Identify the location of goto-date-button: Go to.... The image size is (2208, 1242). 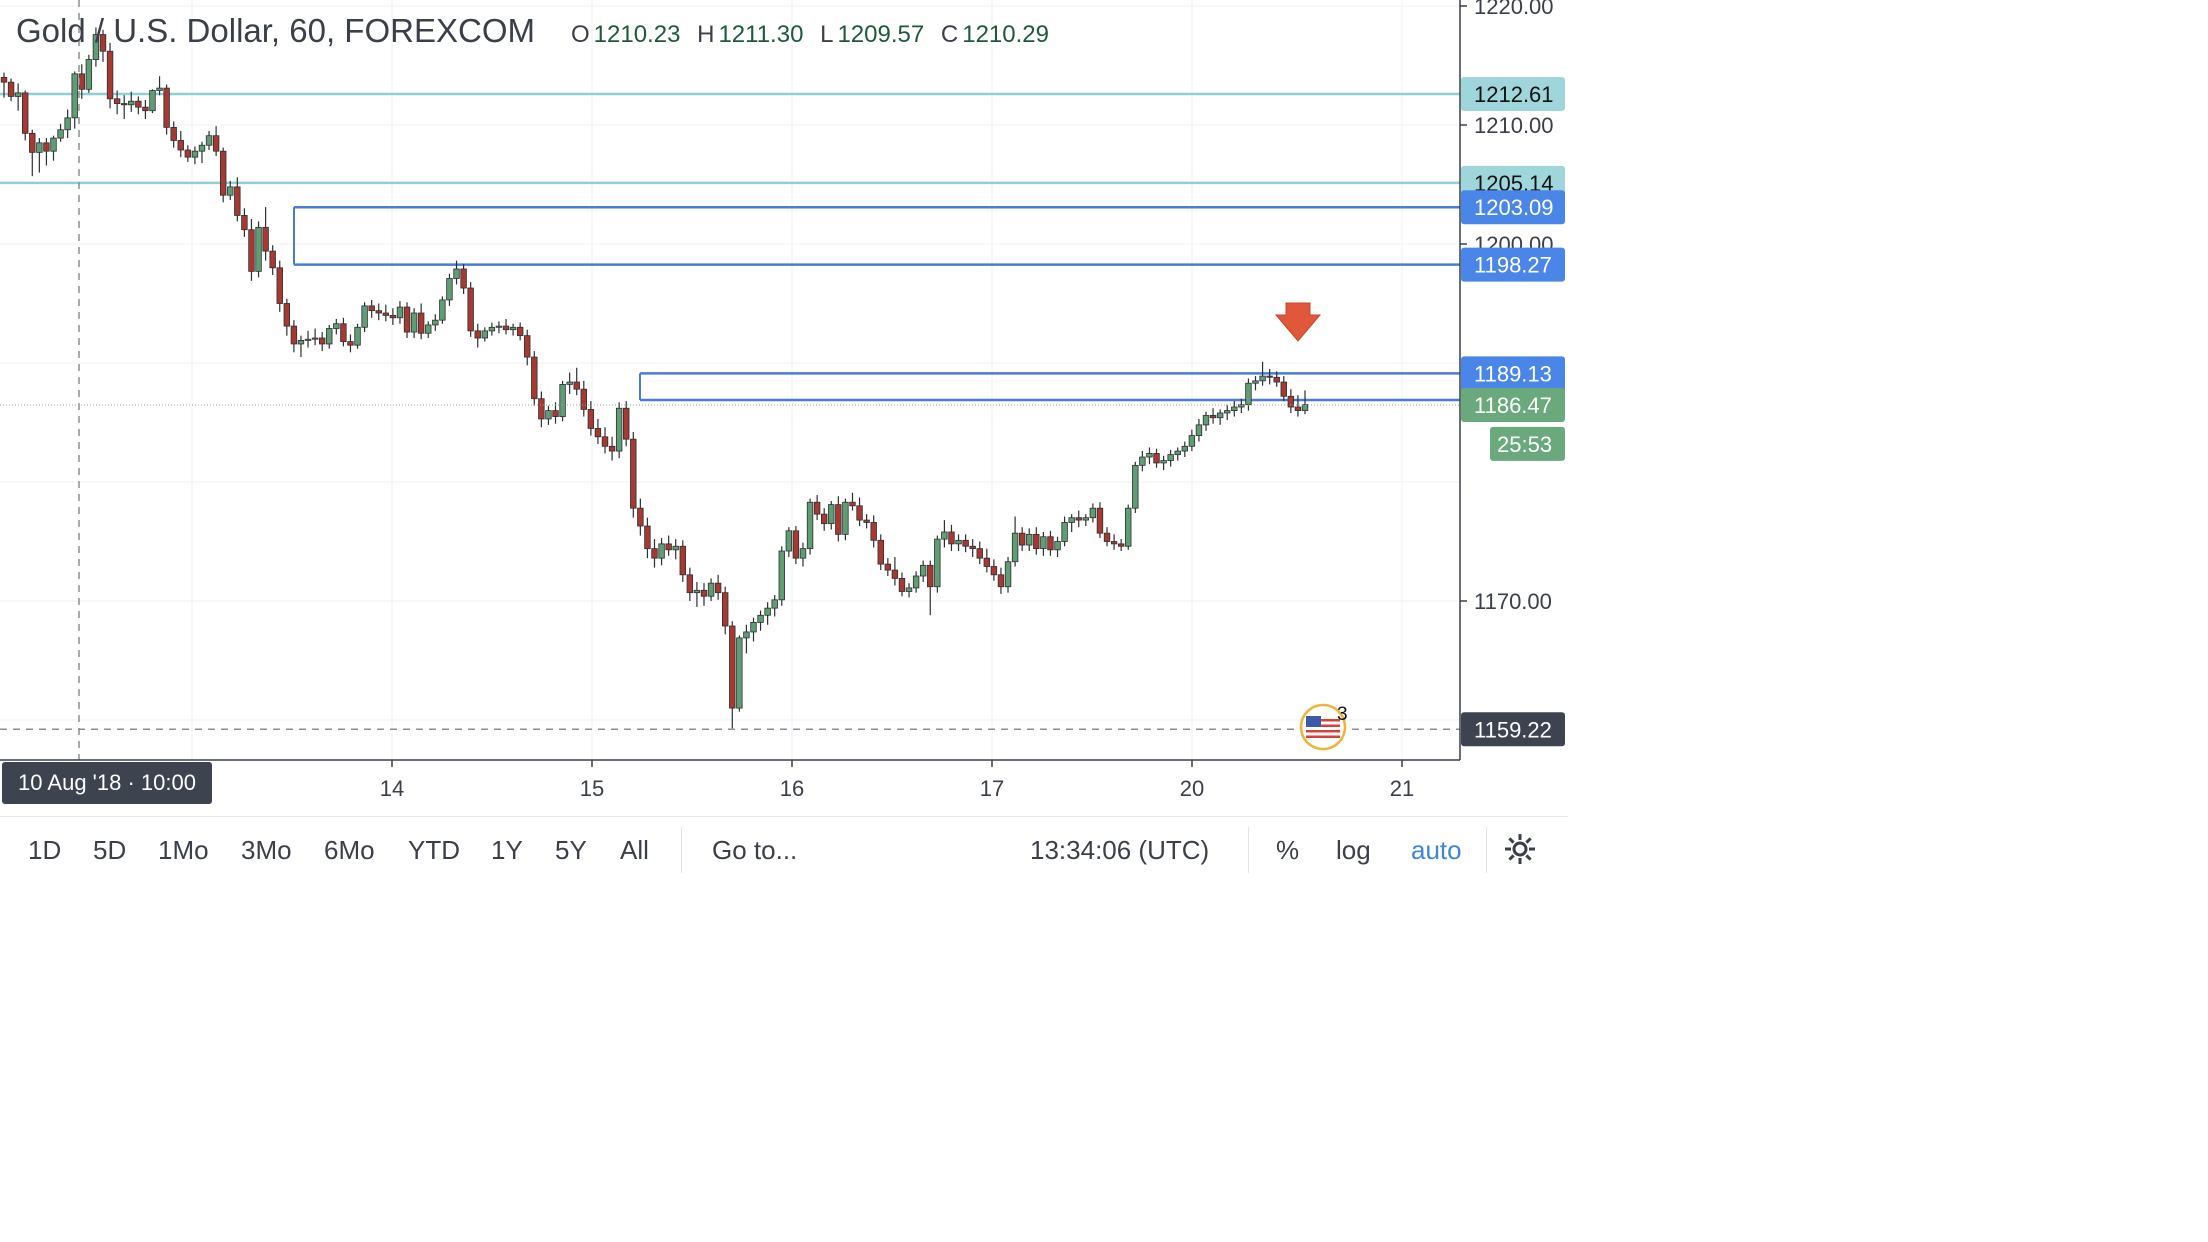
(755, 850).